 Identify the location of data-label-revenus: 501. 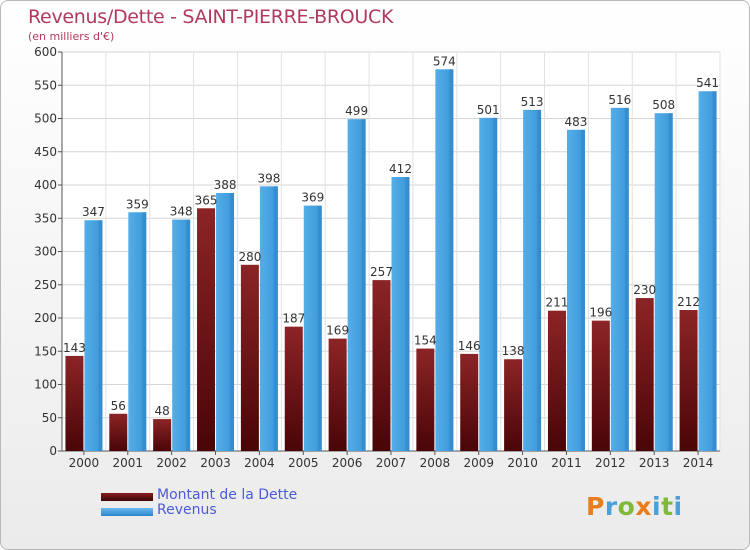
(488, 110).